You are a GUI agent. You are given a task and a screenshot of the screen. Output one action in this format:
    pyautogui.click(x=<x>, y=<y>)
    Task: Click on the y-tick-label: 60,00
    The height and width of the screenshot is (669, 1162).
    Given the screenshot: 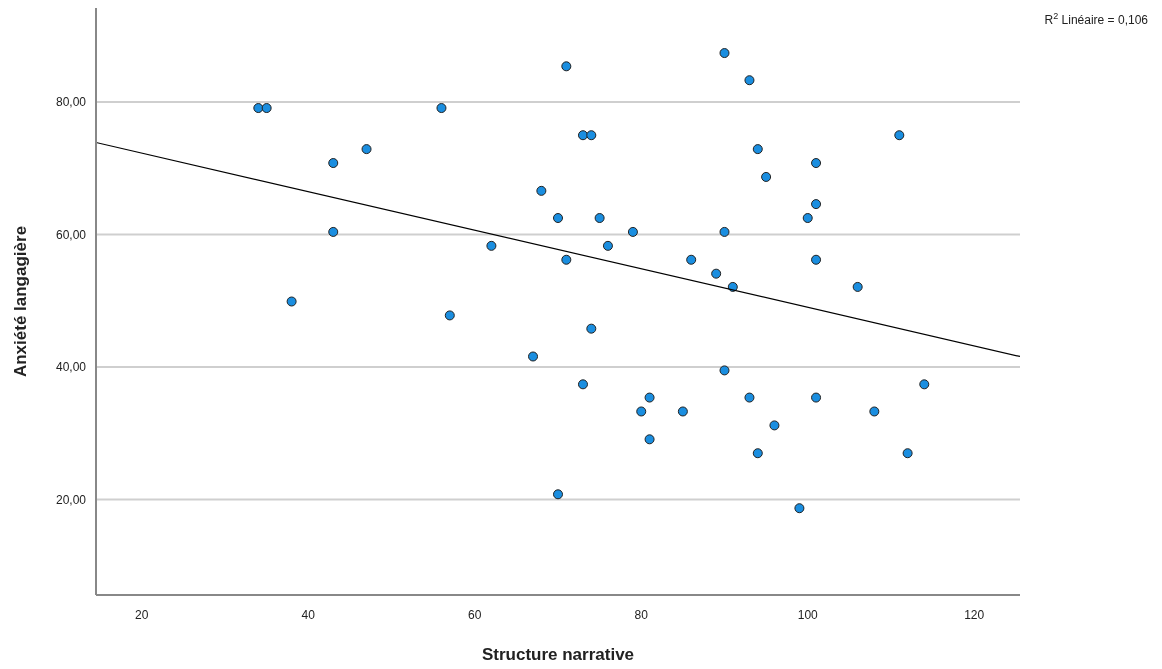 What is the action you would take?
    pyautogui.click(x=71, y=234)
    